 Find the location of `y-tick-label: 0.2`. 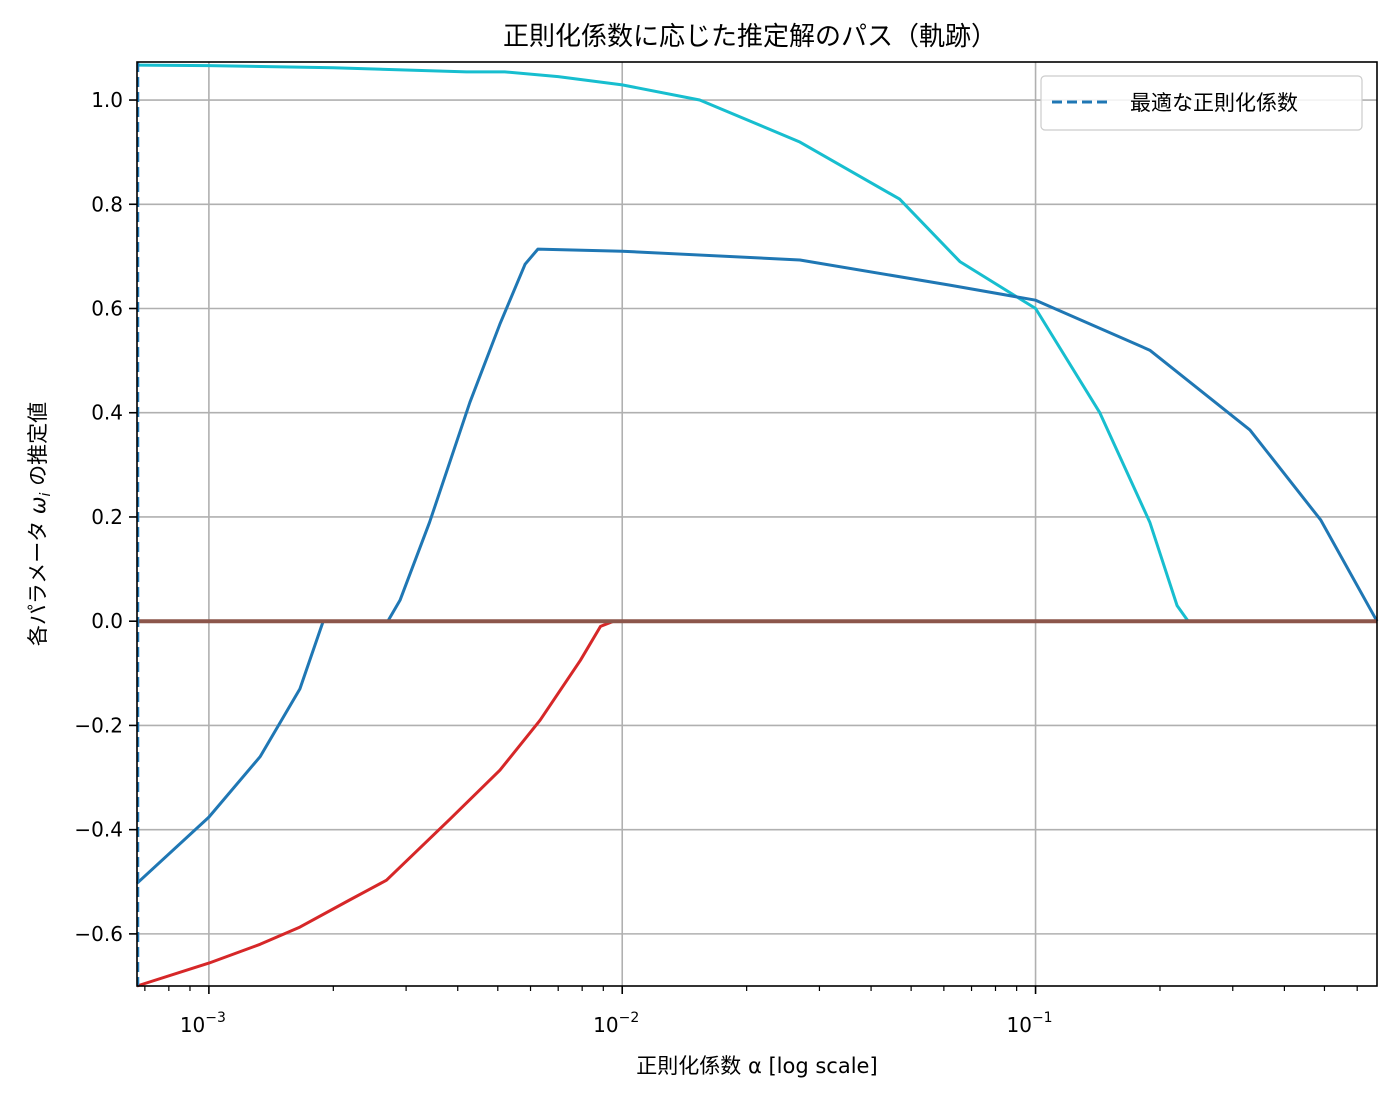

y-tick-label: 0.2 is located at coordinates (107, 517).